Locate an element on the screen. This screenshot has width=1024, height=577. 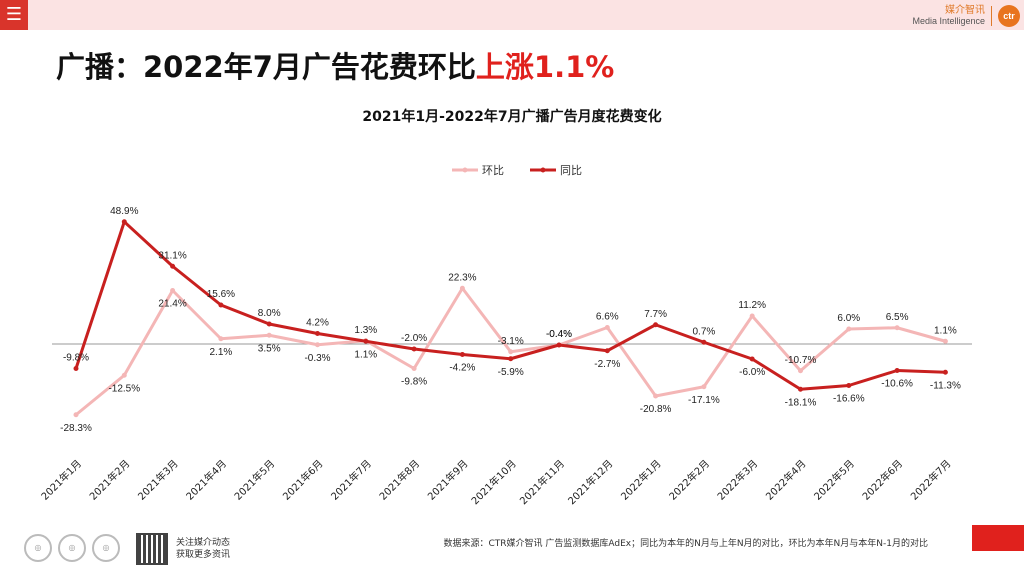
data-label-0-18: 1.1% is located at coordinates (945, 330).